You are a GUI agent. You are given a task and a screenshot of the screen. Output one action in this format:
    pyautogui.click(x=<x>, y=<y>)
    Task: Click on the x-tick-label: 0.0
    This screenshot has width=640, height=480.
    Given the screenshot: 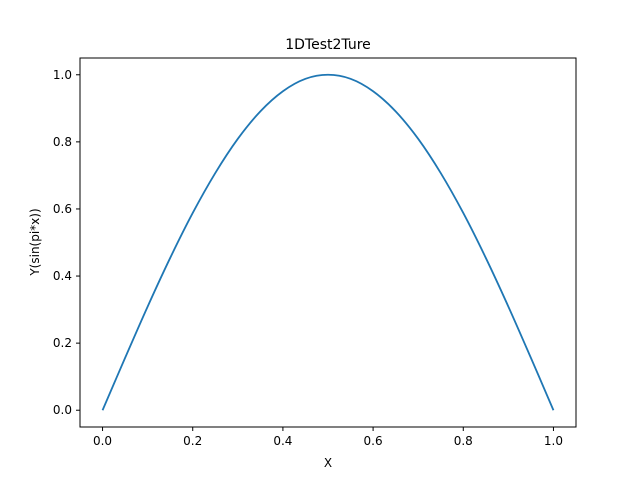 What is the action you would take?
    pyautogui.click(x=102, y=441)
    